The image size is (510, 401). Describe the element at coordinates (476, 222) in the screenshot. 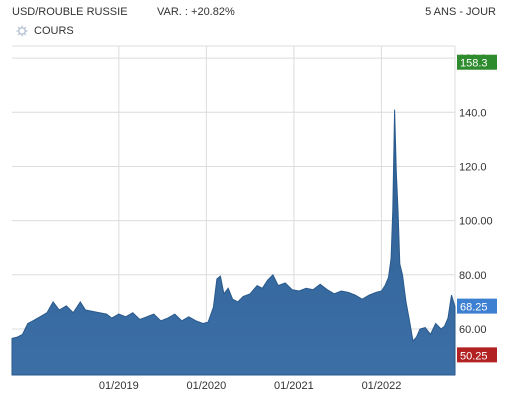

I see `y-tick-label: 100.00` at that location.